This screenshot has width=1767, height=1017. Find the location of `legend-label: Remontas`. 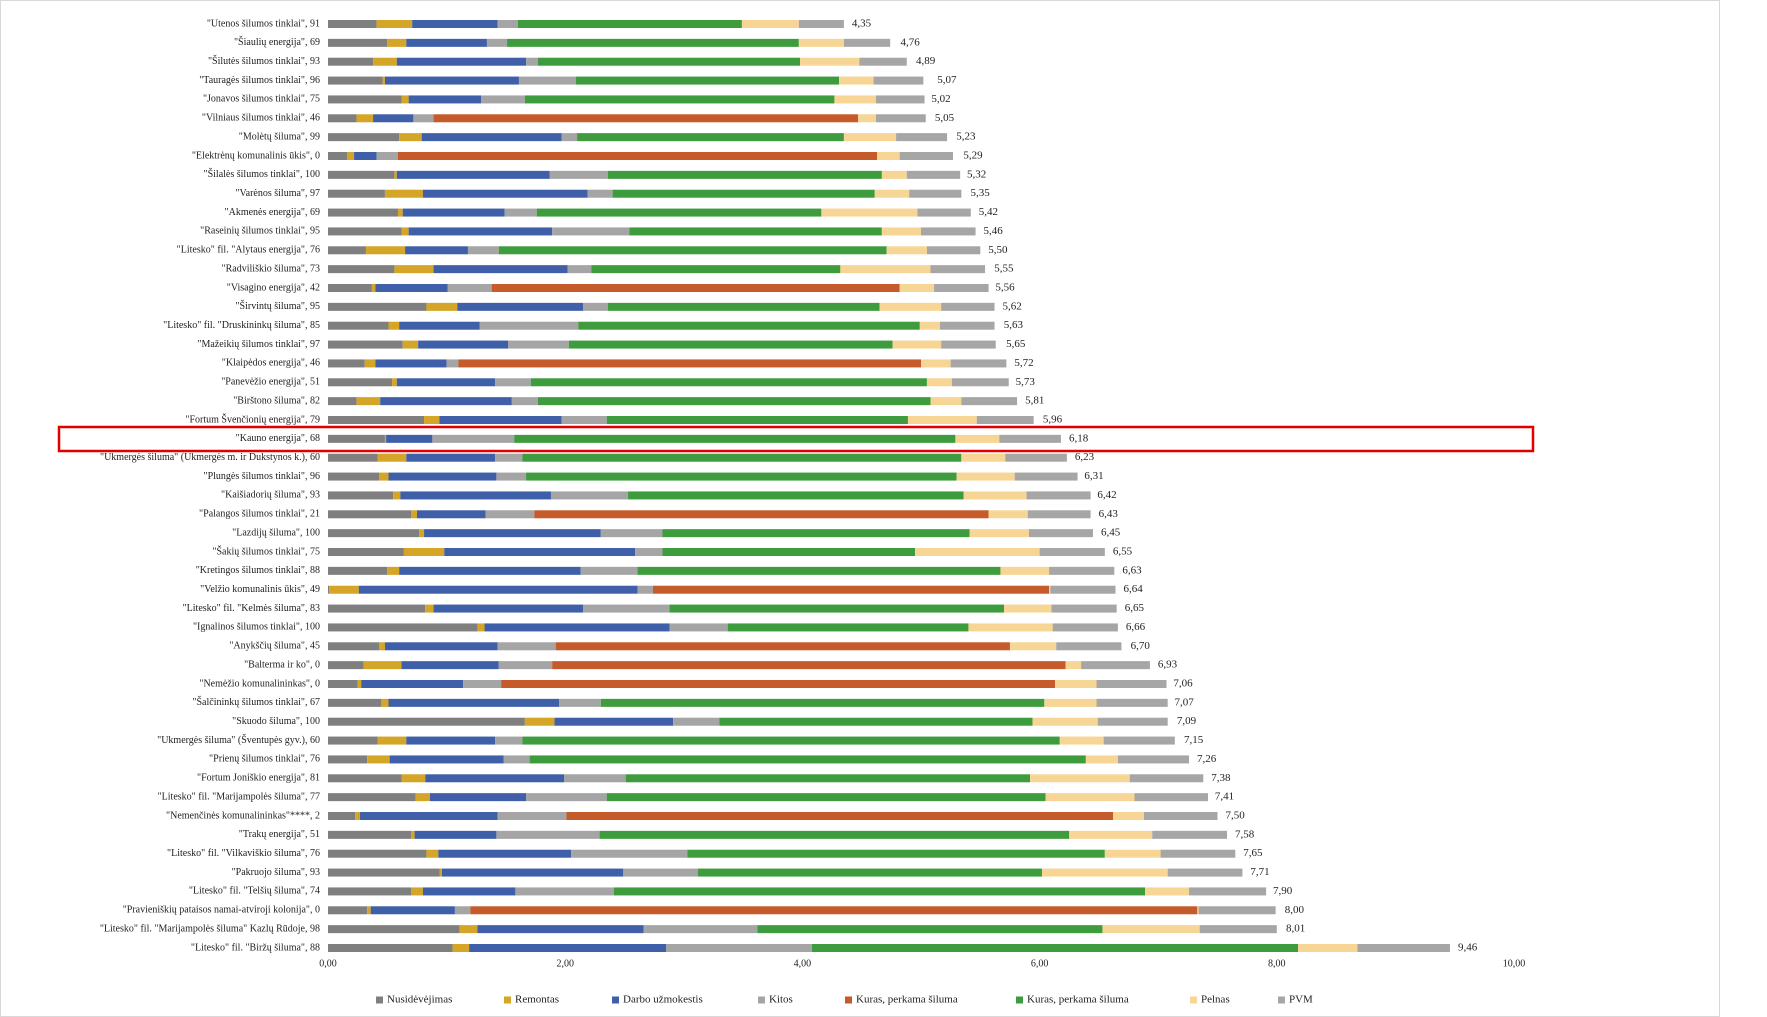

legend-label: Remontas is located at coordinates (537, 1000).